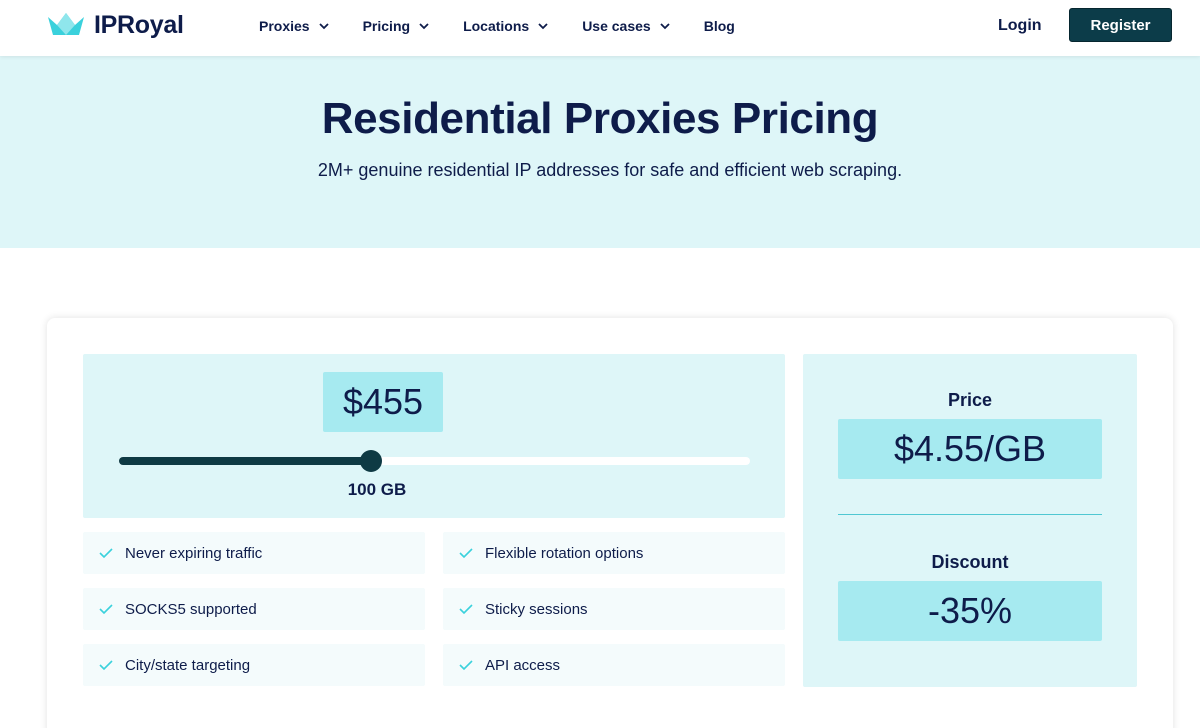 This screenshot has width=1200, height=728. What do you see at coordinates (536, 609) in the screenshot?
I see `feature-label: Sticky sessions` at bounding box center [536, 609].